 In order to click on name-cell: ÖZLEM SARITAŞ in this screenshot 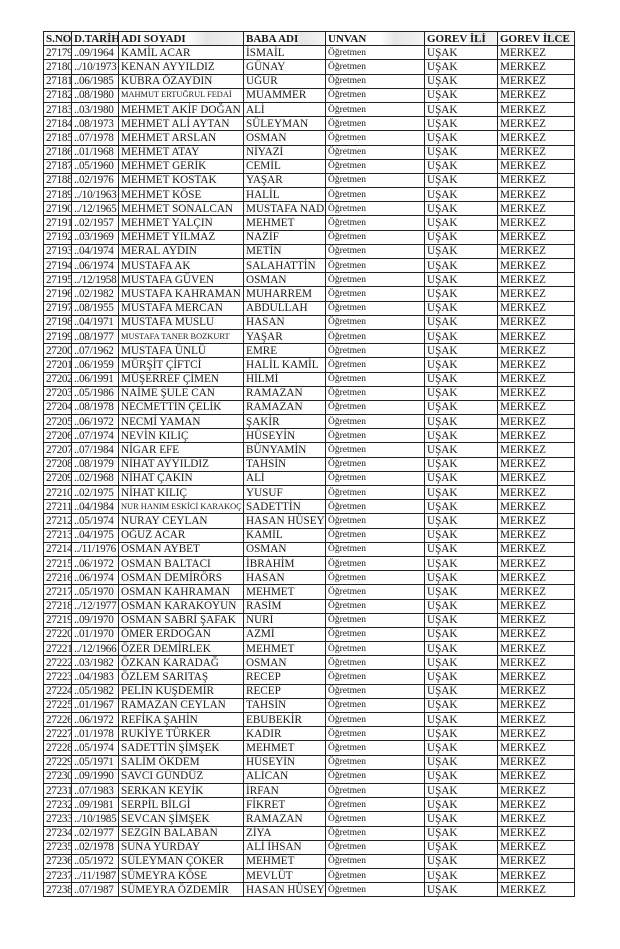, I will do `click(181, 677)`.